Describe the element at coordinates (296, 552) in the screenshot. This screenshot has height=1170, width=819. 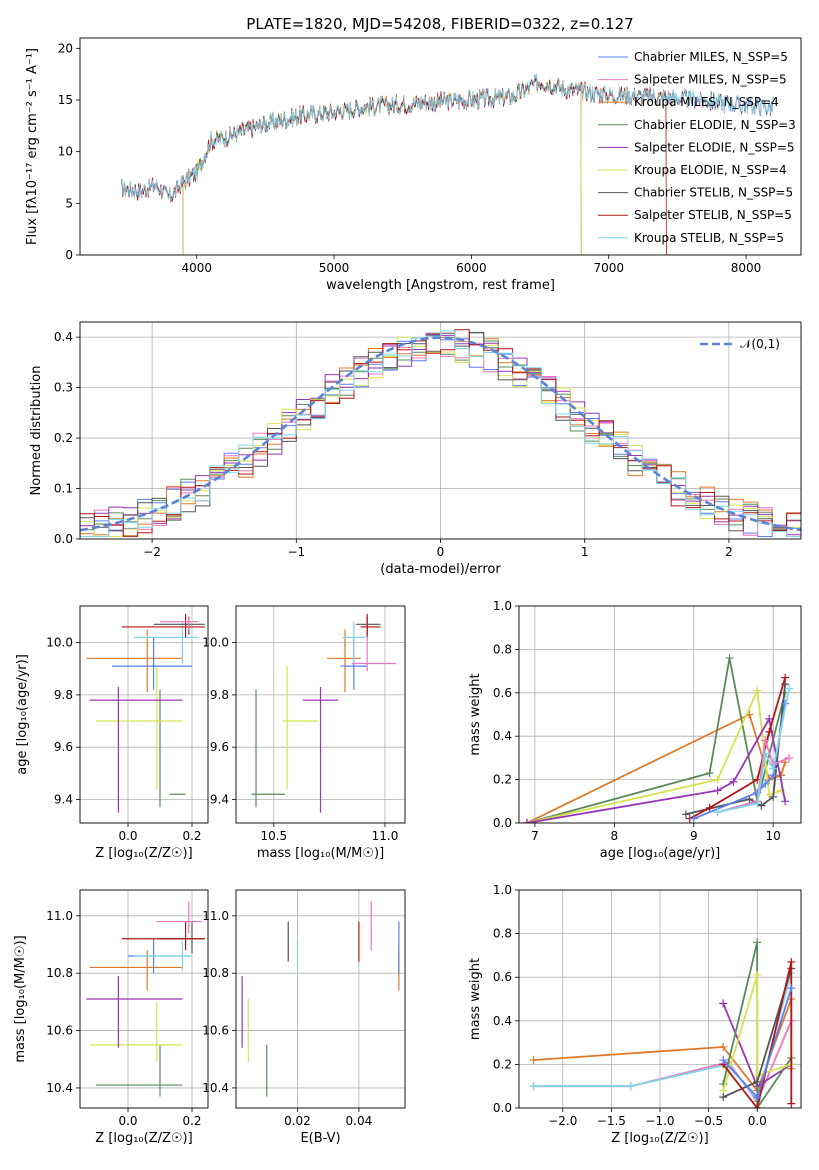
I see `x-tick-label: −1` at that location.